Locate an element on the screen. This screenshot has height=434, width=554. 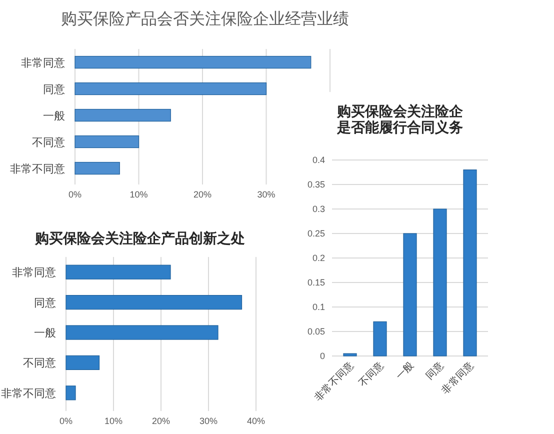
y-tick-label: 0.35 is located at coordinates (316, 185).